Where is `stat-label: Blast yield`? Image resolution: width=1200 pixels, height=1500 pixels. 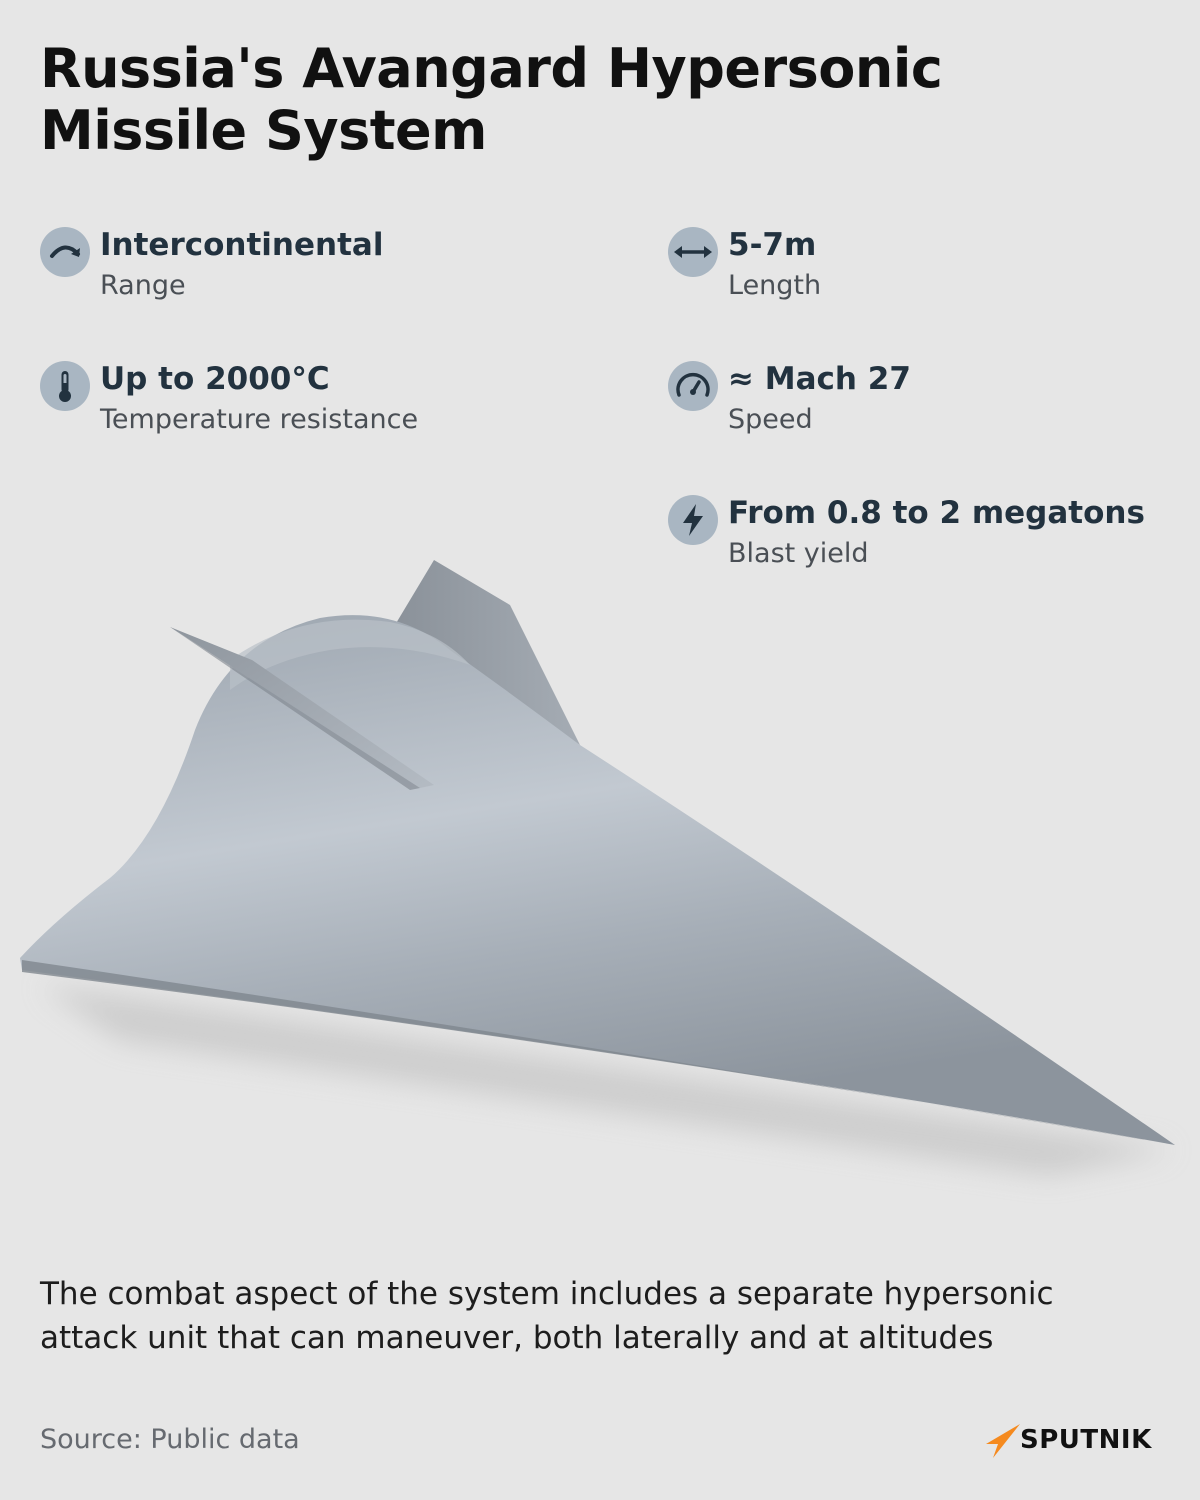 stat-label: Blast yield is located at coordinates (798, 553).